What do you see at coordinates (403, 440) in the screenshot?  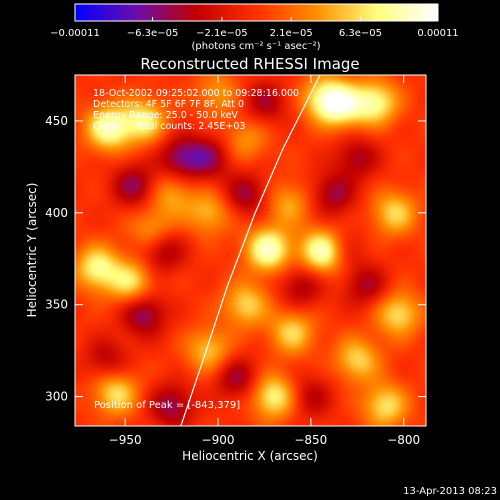 I see `x-tick-label: −800` at bounding box center [403, 440].